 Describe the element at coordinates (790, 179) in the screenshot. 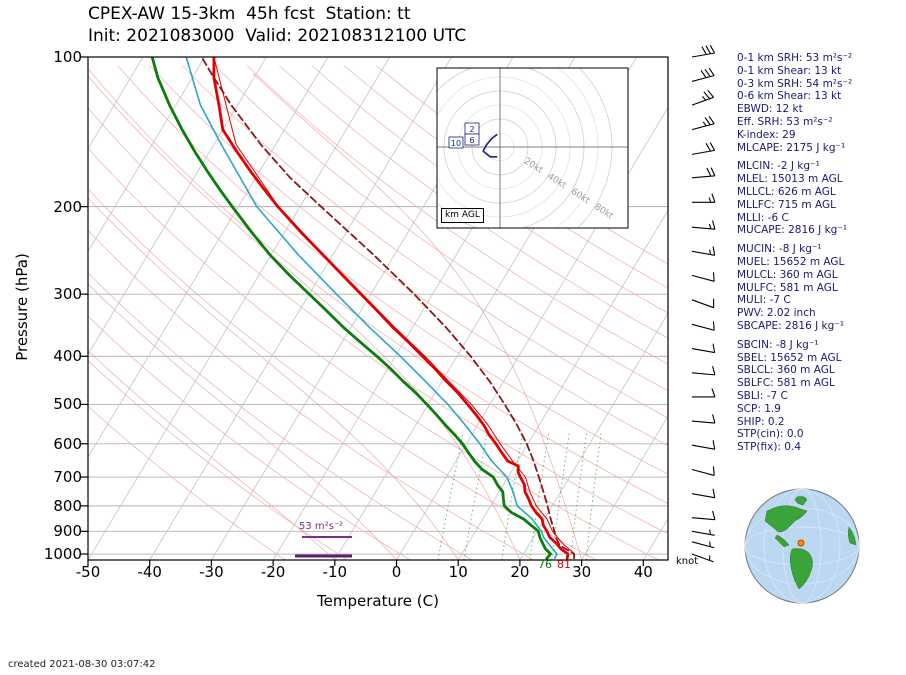

I see `stat-line: MLEL: 15013 m AGL` at that location.